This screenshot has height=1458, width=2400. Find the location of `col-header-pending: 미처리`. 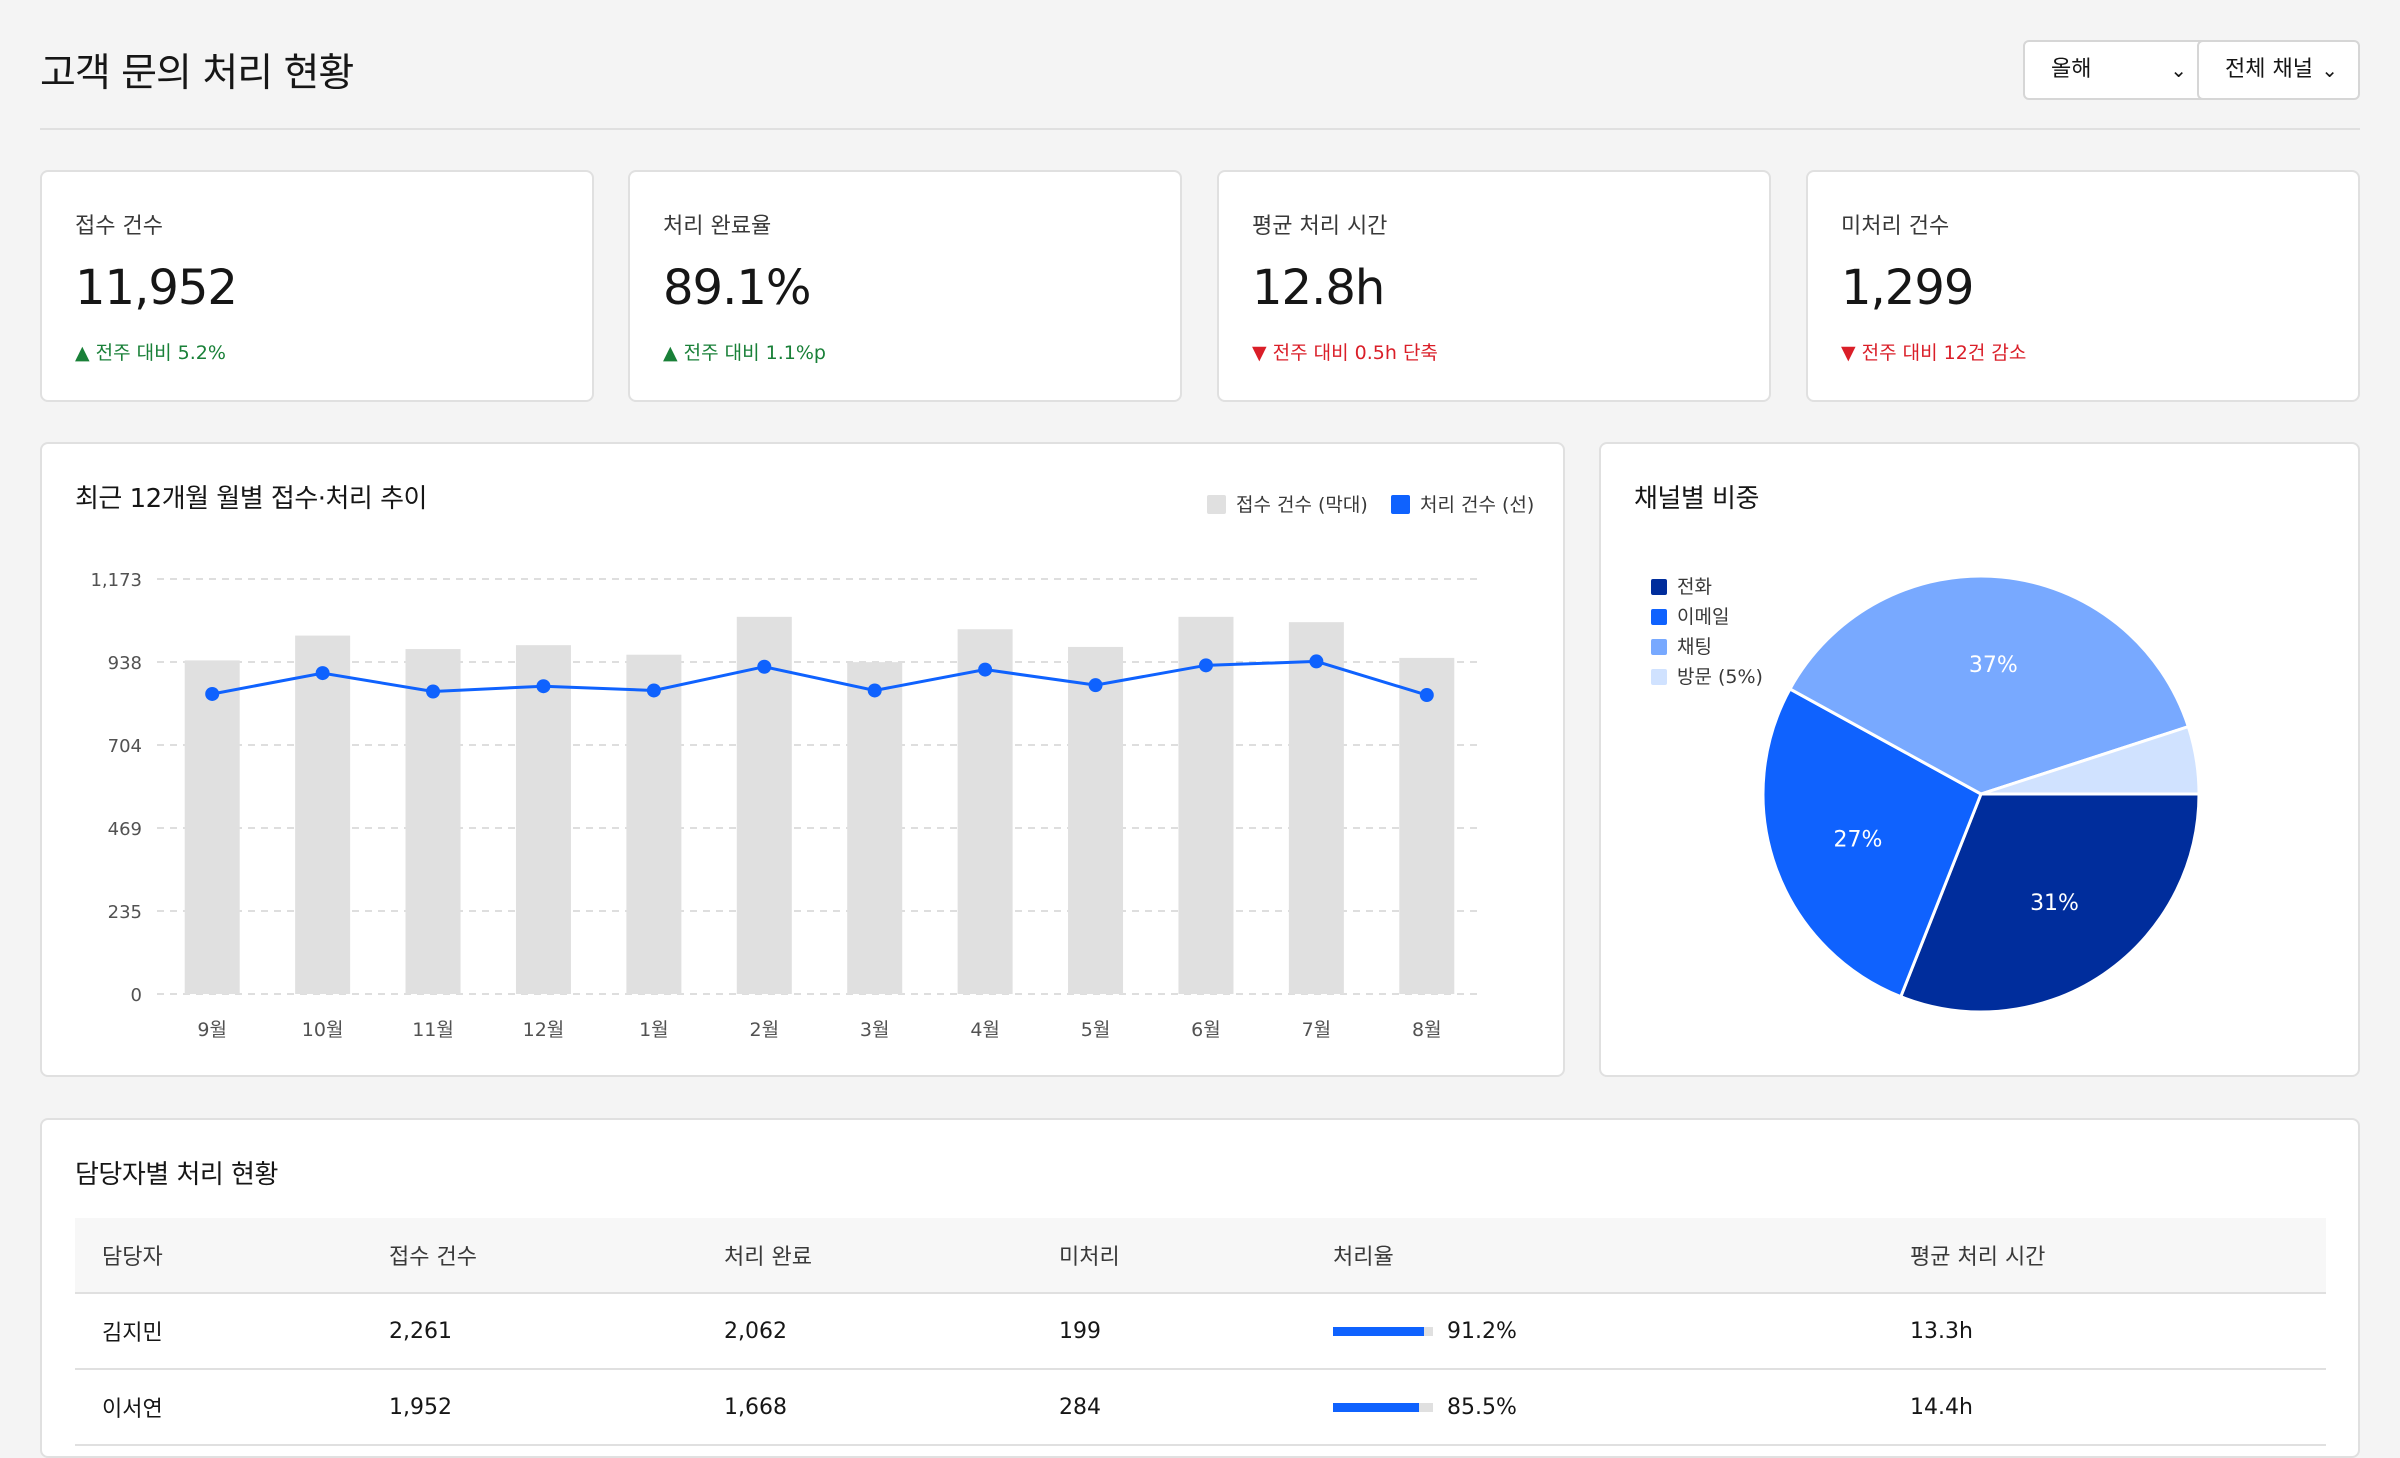

col-header-pending: 미처리 is located at coordinates (1169, 1256).